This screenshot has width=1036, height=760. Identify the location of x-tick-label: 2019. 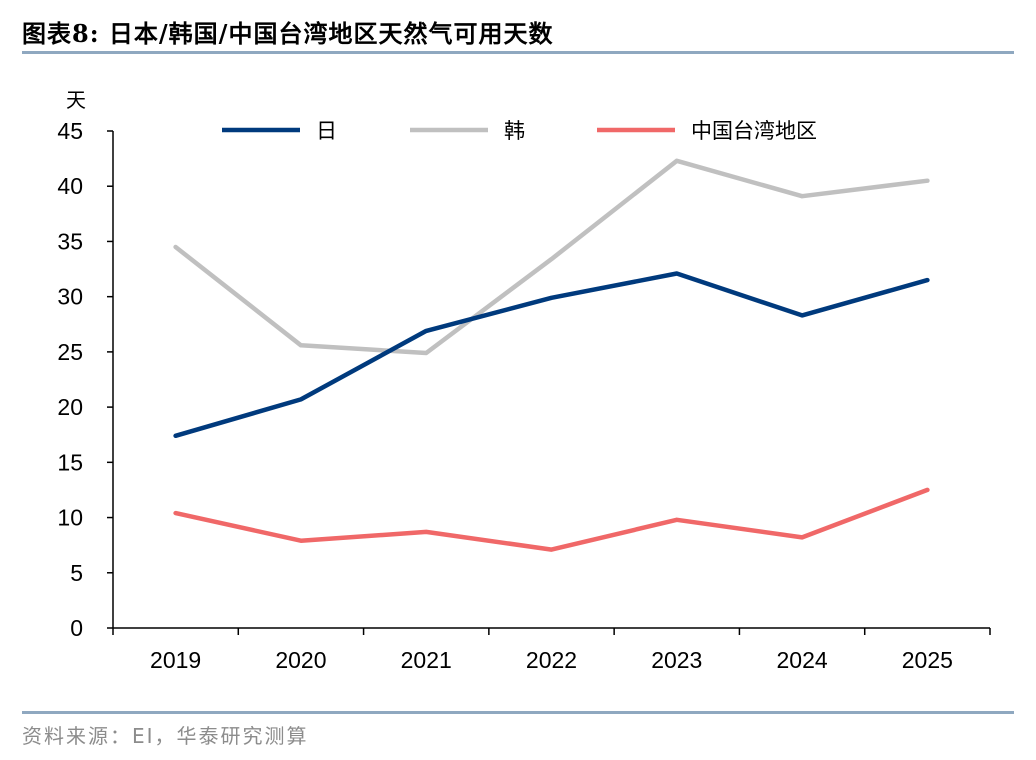
(175, 660).